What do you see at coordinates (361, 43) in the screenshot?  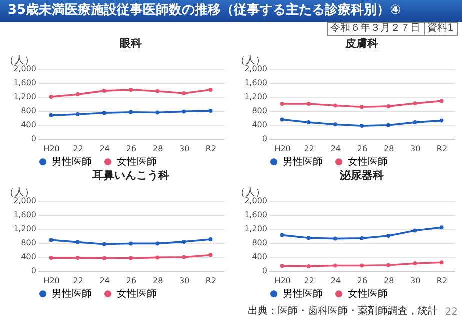 I see `chart-title: 皮膚科` at bounding box center [361, 43].